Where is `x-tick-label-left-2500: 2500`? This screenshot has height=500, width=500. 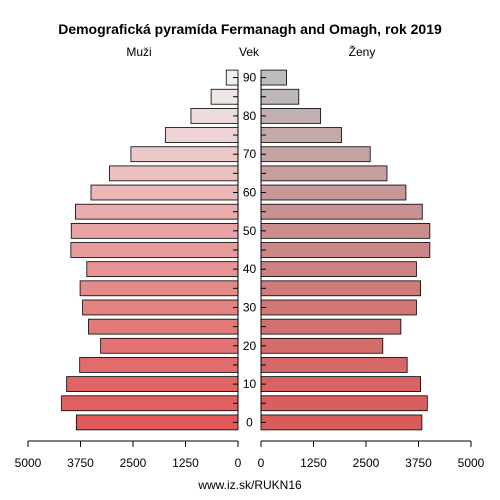
x-tick-label-left-2500: 2500 is located at coordinates (133, 463).